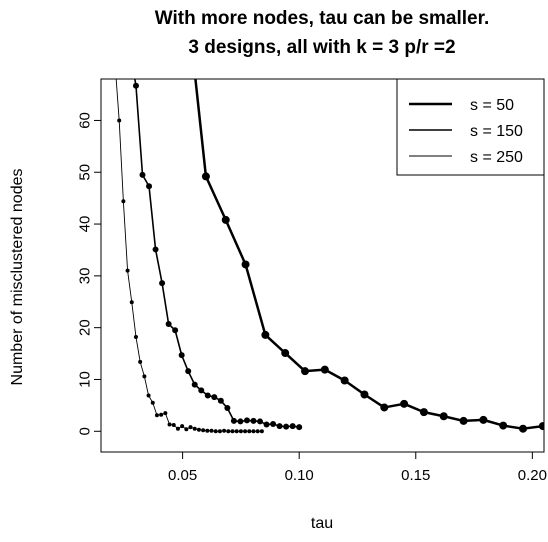 Image resolution: width=548 pixels, height=542 pixels. Describe the element at coordinates (85, 431) in the screenshot. I see `y-tick-label: 0` at that location.